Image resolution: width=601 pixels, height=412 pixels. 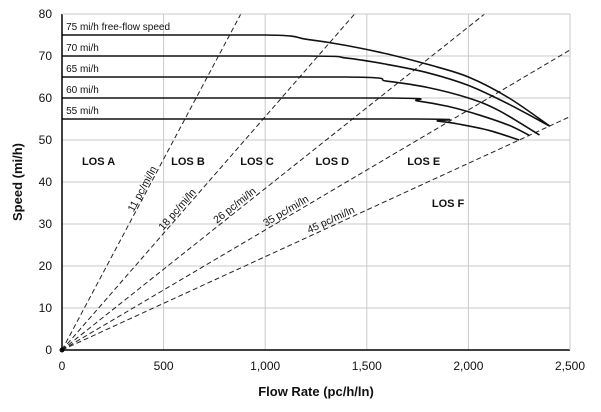 I want to click on x-tick-label: 2,500, so click(x=570, y=366).